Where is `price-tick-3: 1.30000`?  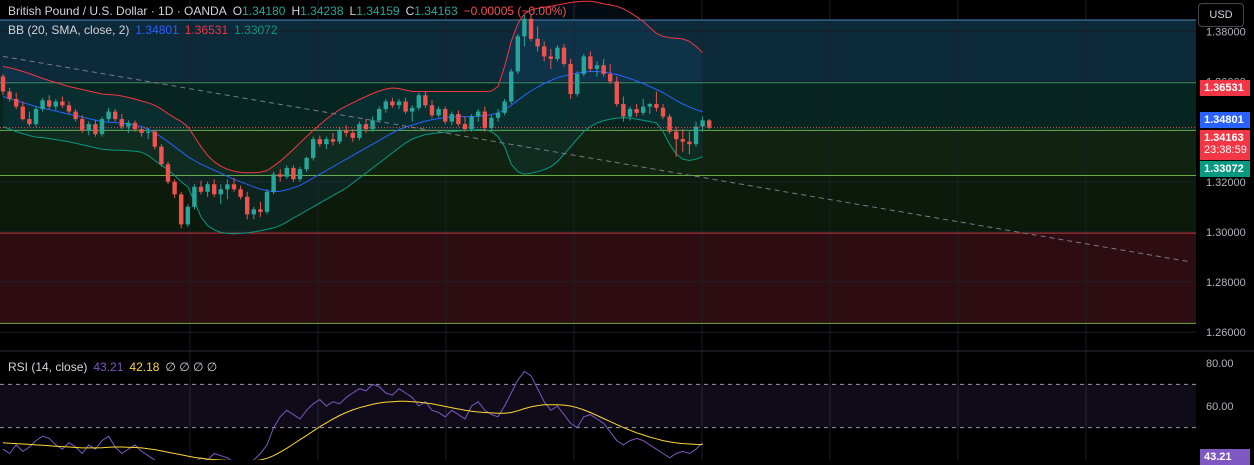 price-tick-3: 1.30000 is located at coordinates (1226, 233).